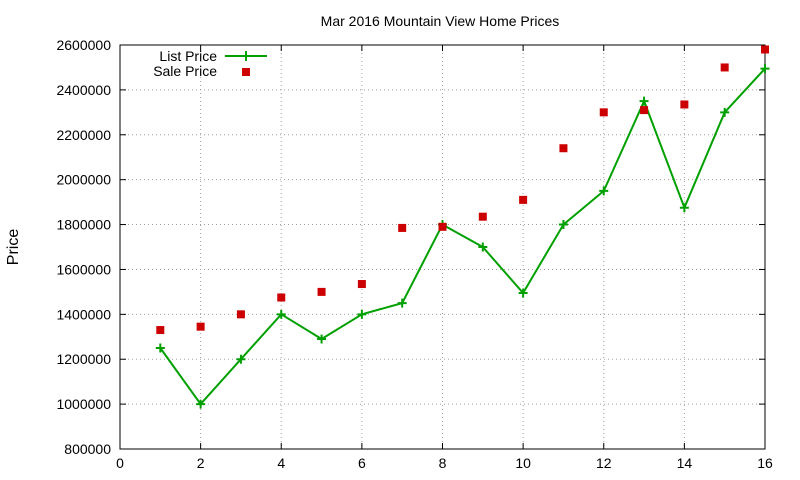 The width and height of the screenshot is (800, 480). What do you see at coordinates (765, 463) in the screenshot?
I see `x-tick-label: 16` at bounding box center [765, 463].